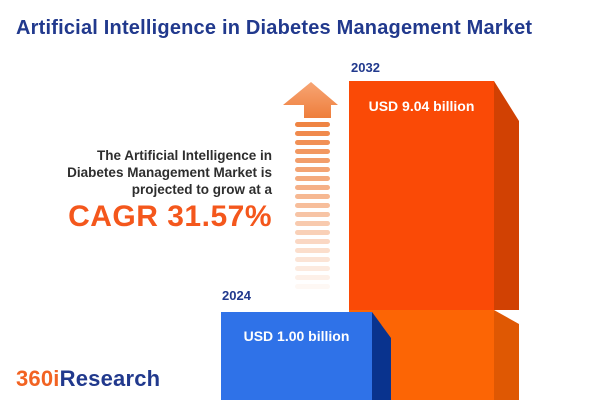 This screenshot has height=400, width=600. What do you see at coordinates (421, 195) in the screenshot?
I see `bar-2032-face` at bounding box center [421, 195].